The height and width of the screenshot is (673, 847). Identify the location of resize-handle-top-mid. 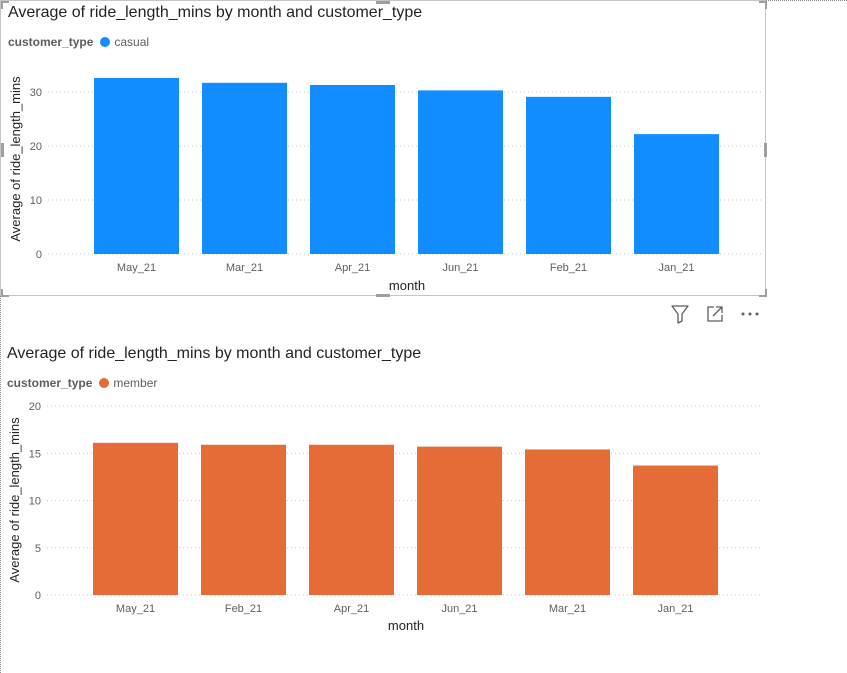
(383, 2).